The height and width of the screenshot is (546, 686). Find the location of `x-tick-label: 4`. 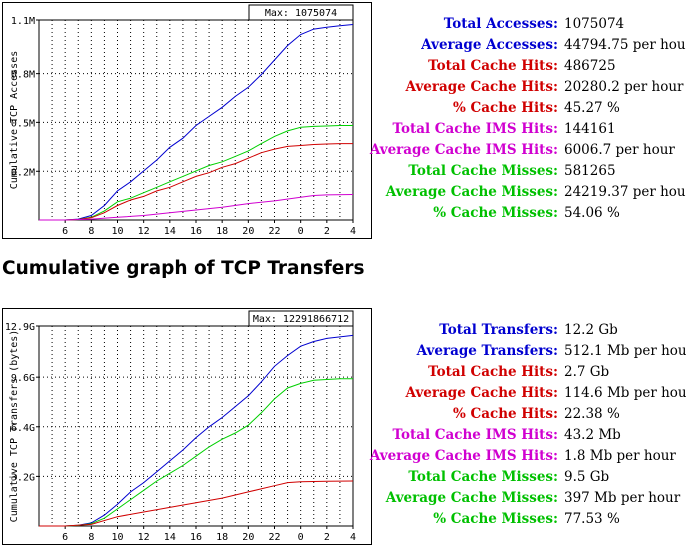

x-tick-label: 4 is located at coordinates (353, 537).